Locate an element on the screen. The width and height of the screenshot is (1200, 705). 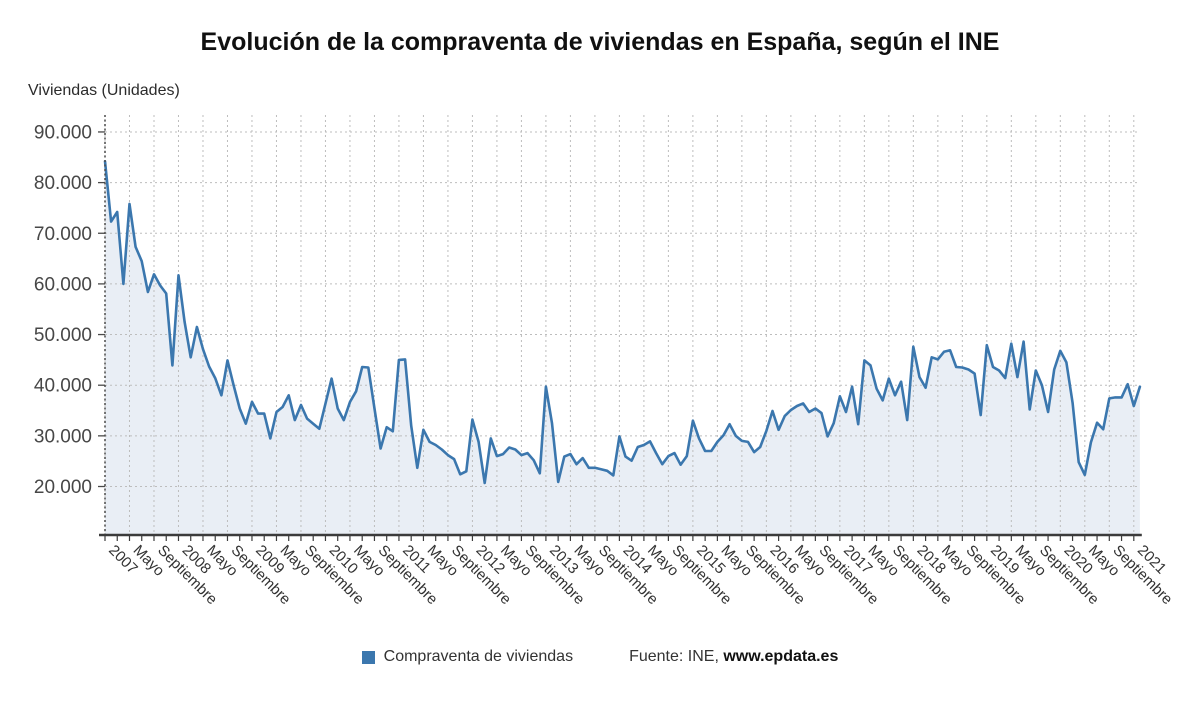
legend-series-label: Compraventa de viviendas is located at coordinates (478, 656).